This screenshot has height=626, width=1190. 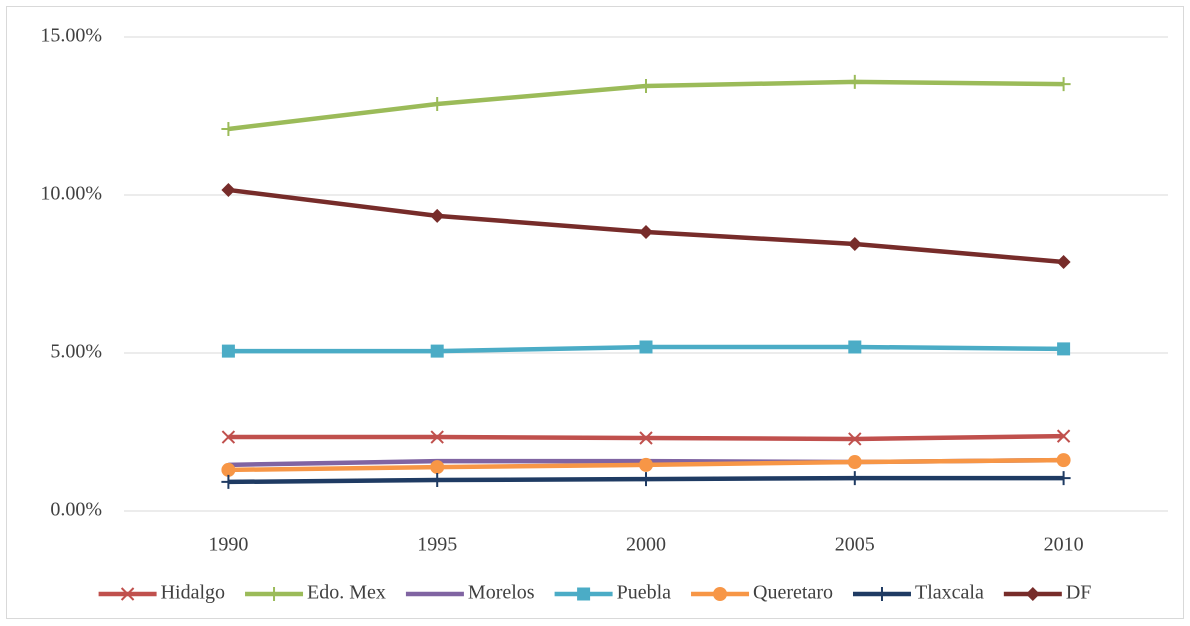 I want to click on legend-label: Hidalgo, so click(x=193, y=593).